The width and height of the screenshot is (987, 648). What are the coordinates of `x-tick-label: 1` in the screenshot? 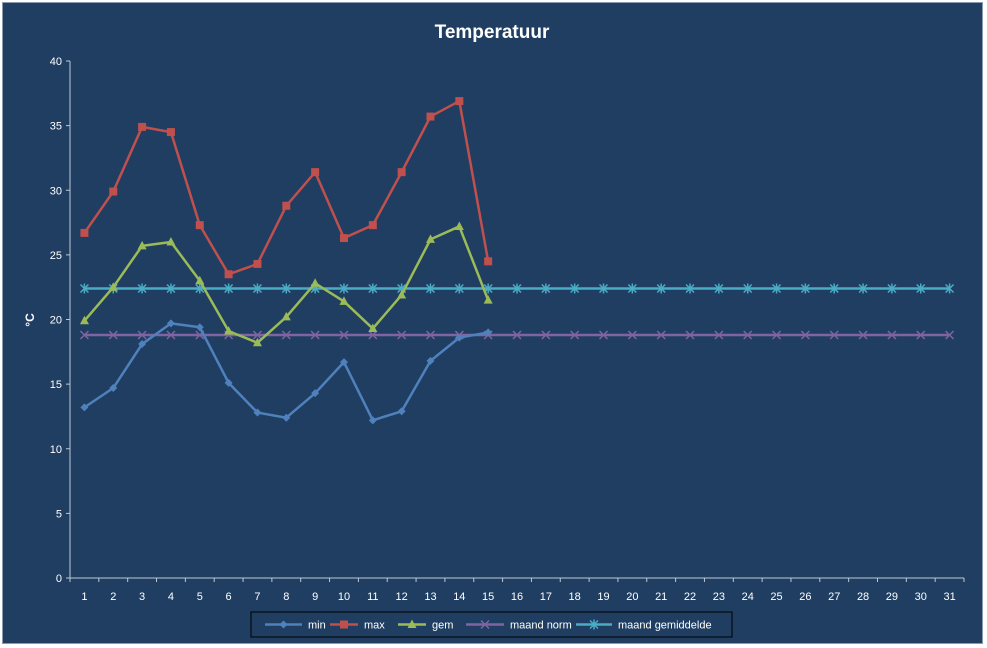 It's located at (84, 597).